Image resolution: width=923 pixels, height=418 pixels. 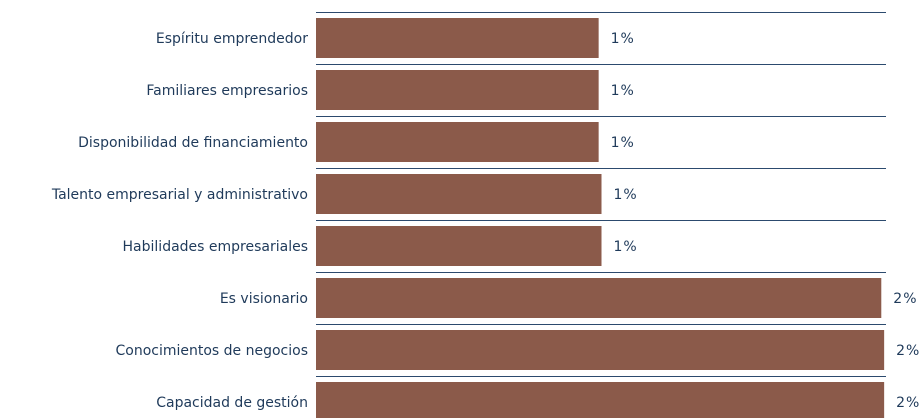 I want to click on category-label: Talento empresarial y administrativo, so click(x=179, y=195).